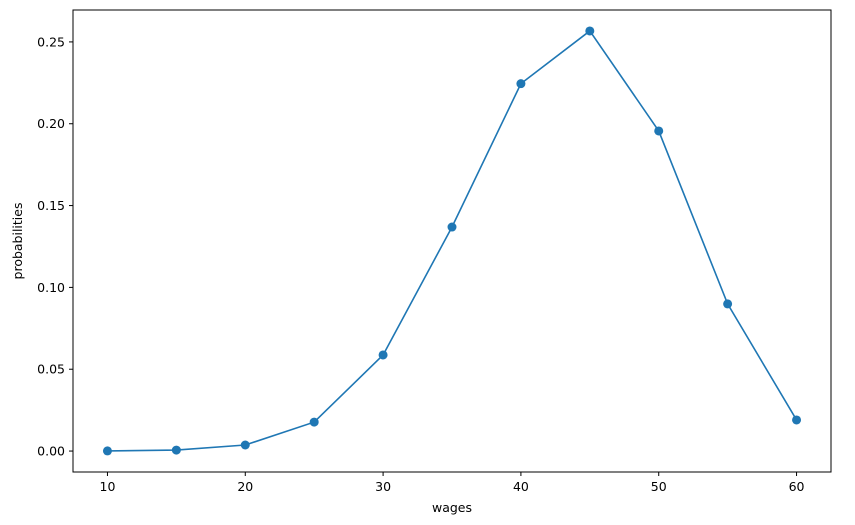  Describe the element at coordinates (51, 41) in the screenshot. I see `y-tick-label: 0.25` at that location.